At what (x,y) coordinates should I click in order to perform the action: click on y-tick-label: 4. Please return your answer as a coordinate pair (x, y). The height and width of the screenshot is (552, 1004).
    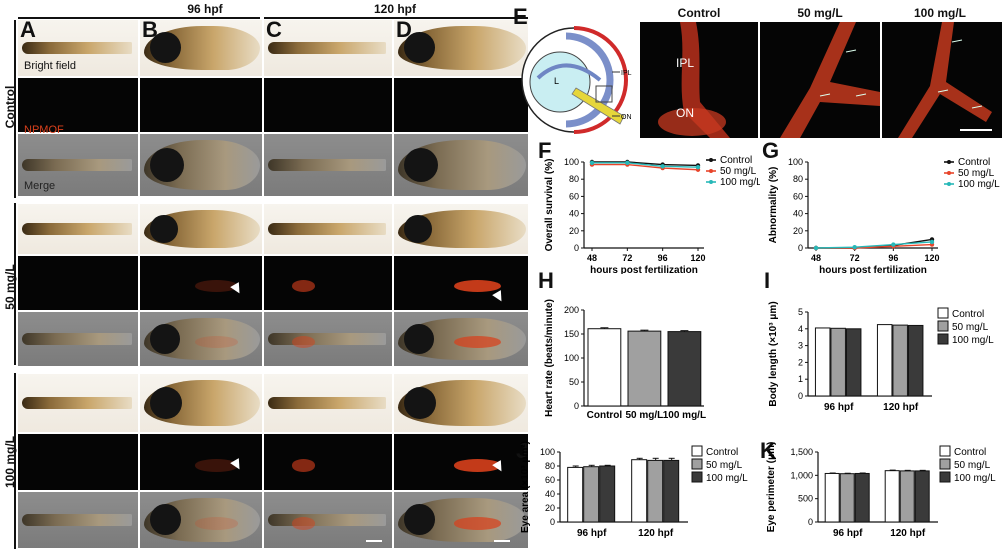
    Looking at the image, I should click on (800, 329).